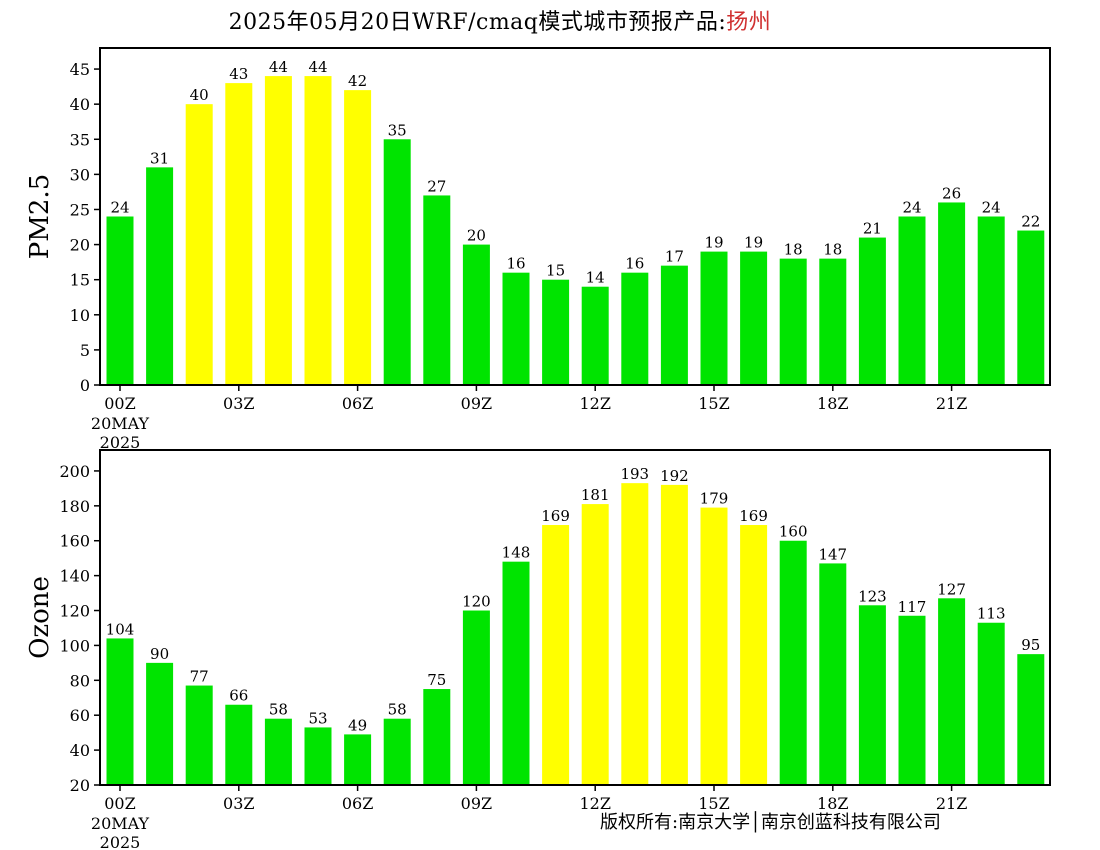  What do you see at coordinates (80, 750) in the screenshot?
I see `y-tick-label: 40` at bounding box center [80, 750].